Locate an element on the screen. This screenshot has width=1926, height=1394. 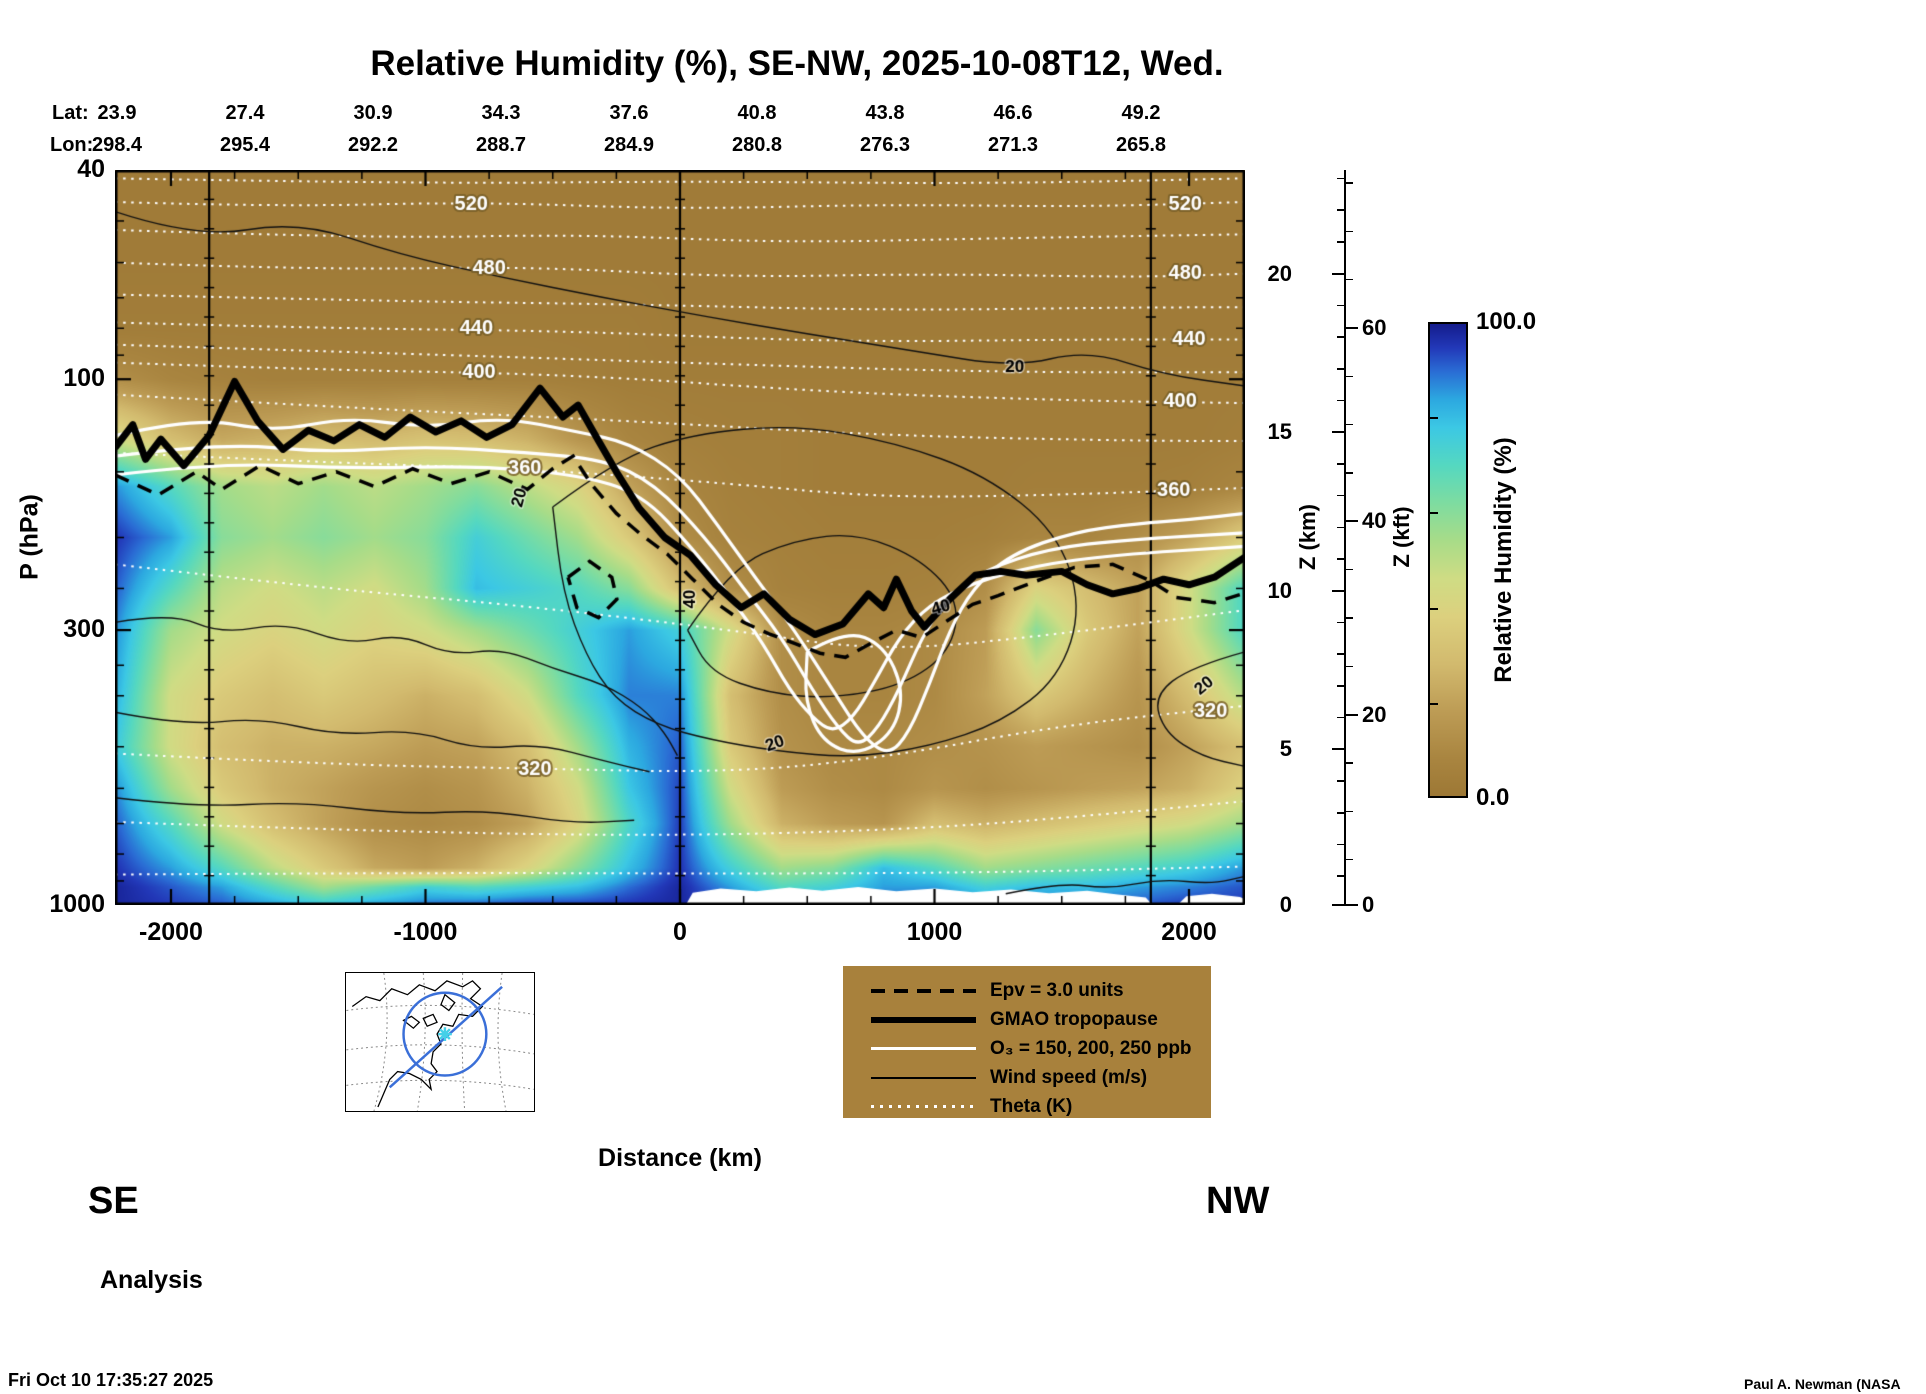
lon-value: 271.3 is located at coordinates (1013, 145).